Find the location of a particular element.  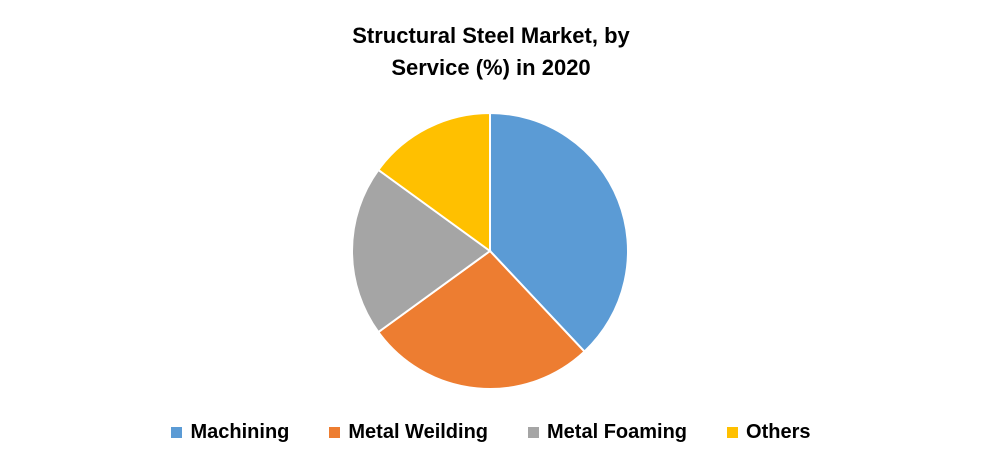

legend-label: Metal Weilding is located at coordinates (418, 432).